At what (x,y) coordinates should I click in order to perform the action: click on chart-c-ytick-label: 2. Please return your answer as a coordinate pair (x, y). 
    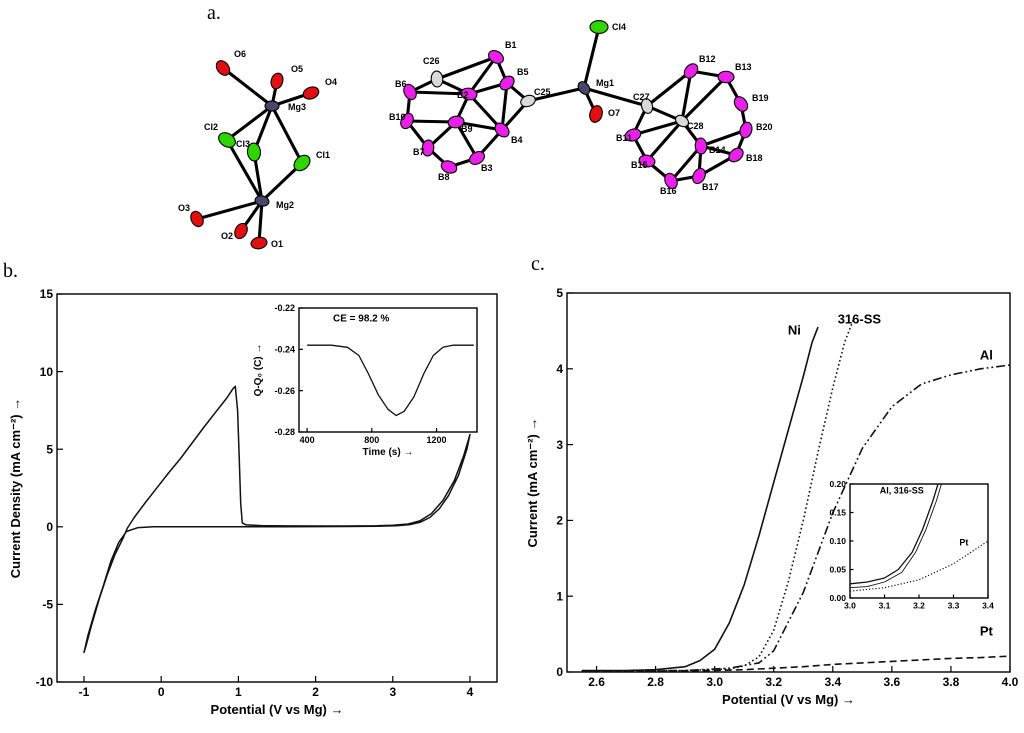
    Looking at the image, I should click on (559, 521).